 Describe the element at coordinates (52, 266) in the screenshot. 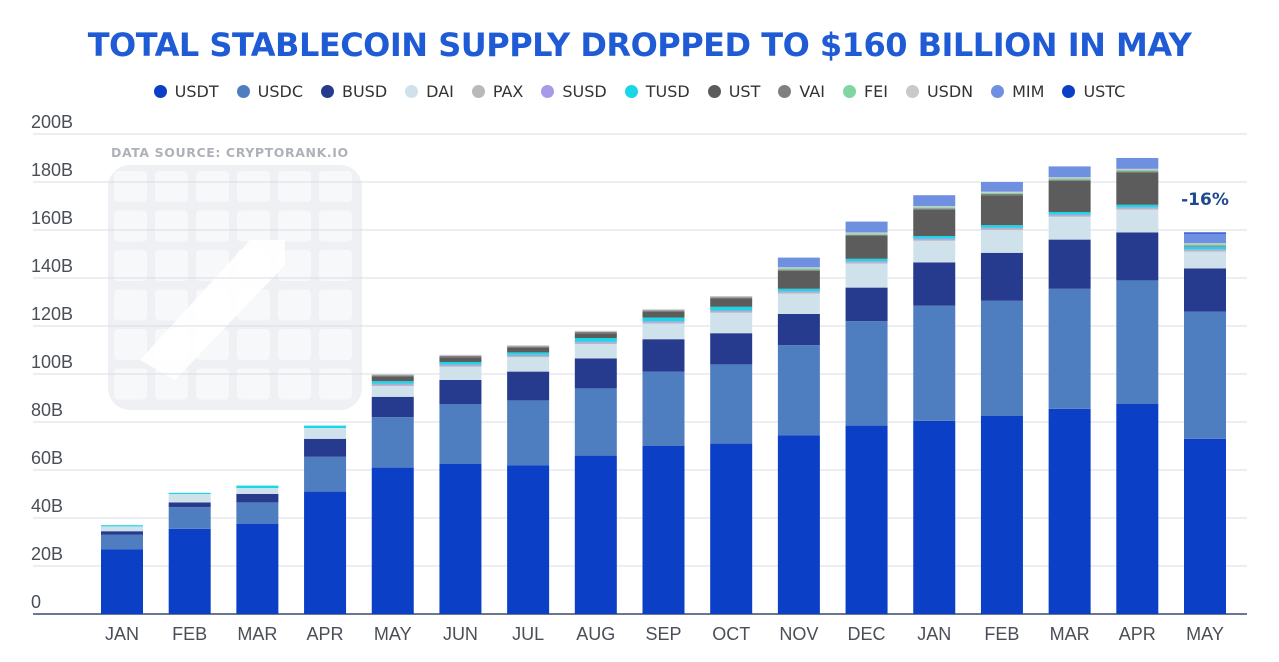

I see `y-tick-label: 140B` at that location.